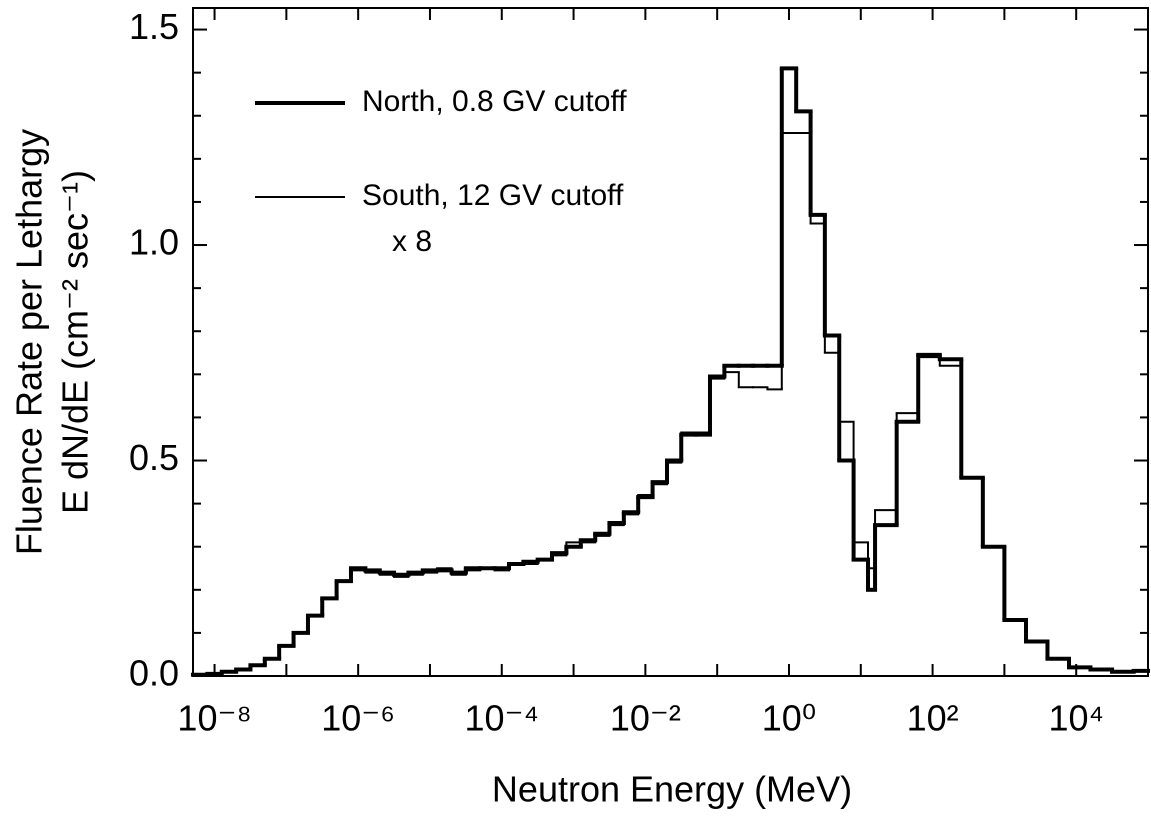  Describe the element at coordinates (154, 26) in the screenshot. I see `y-tick-label: 1.5` at that location.